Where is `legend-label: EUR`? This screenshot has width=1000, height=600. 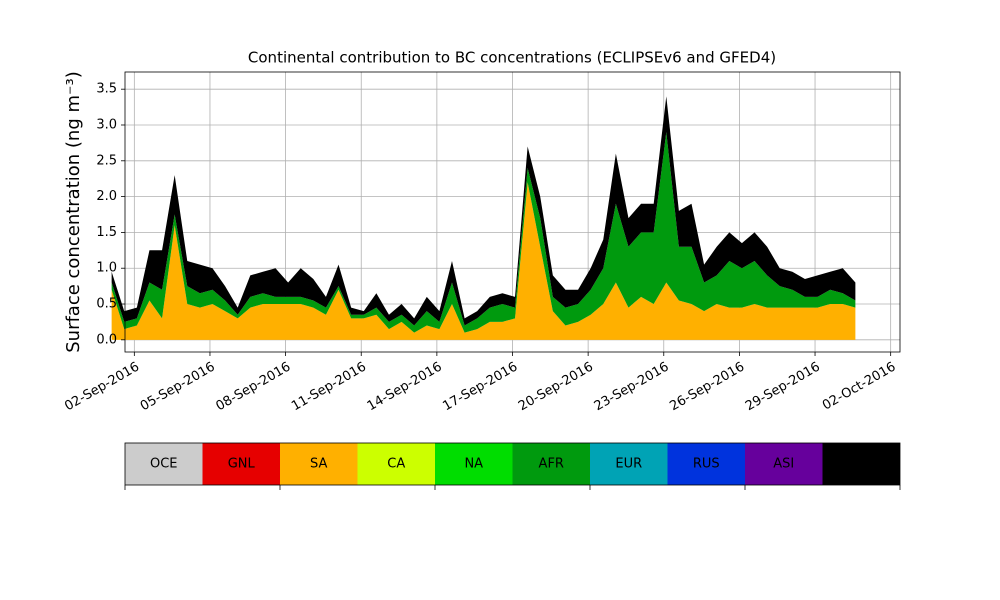 legend-label: EUR is located at coordinates (628, 464).